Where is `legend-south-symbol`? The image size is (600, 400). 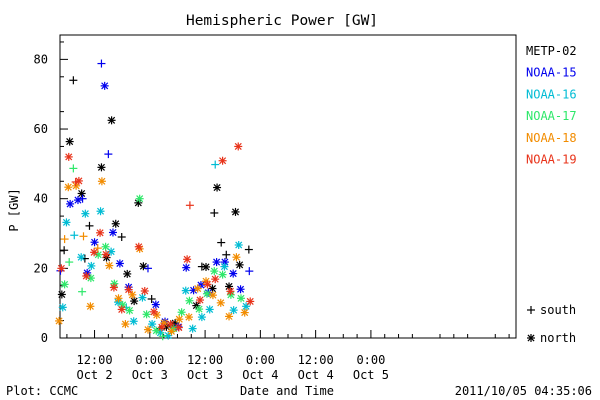 legend-south-symbol is located at coordinates (531, 310).